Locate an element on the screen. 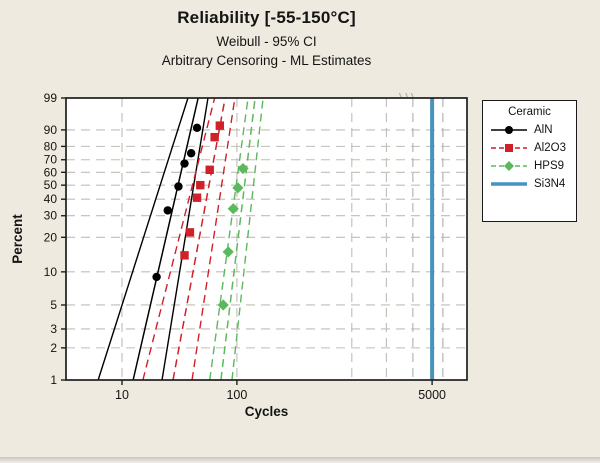 The image size is (600, 463). aln-fit-line is located at coordinates (165, 239).